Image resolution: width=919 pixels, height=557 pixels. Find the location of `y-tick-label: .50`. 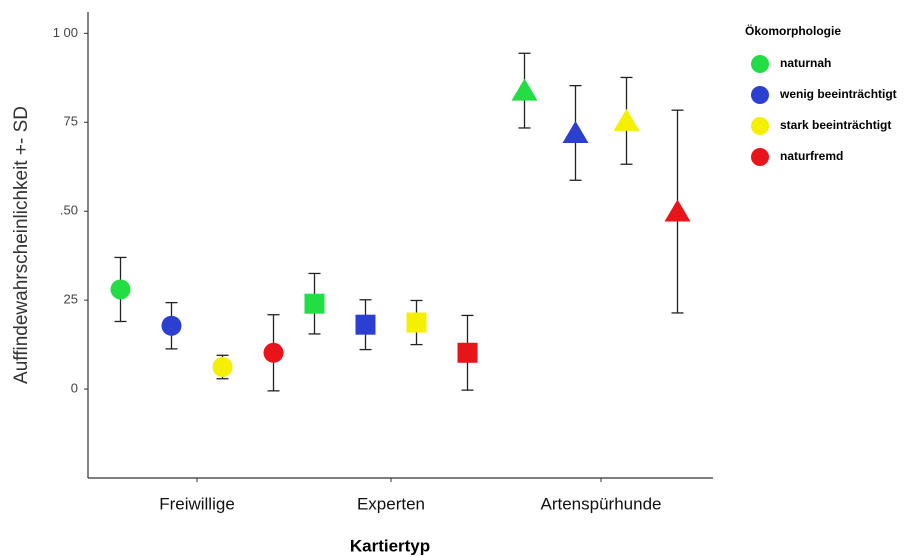

y-tick-label: .50 is located at coordinates (69, 210).